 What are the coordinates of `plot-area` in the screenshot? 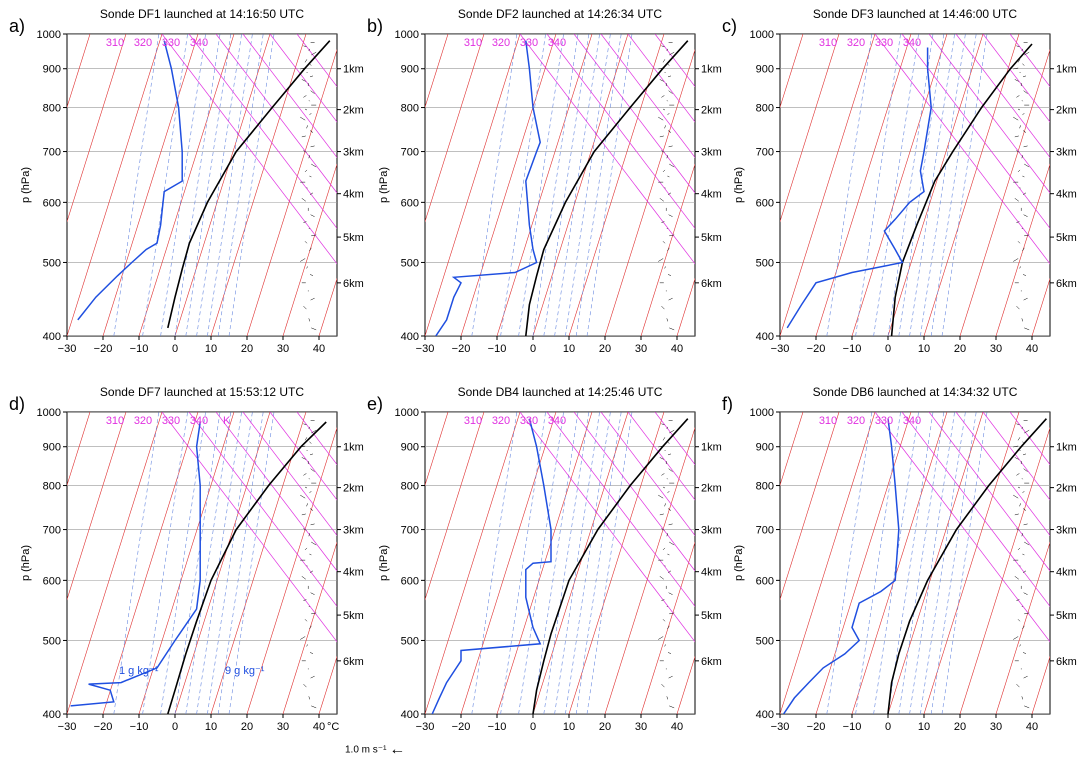 It's located at (202, 563).